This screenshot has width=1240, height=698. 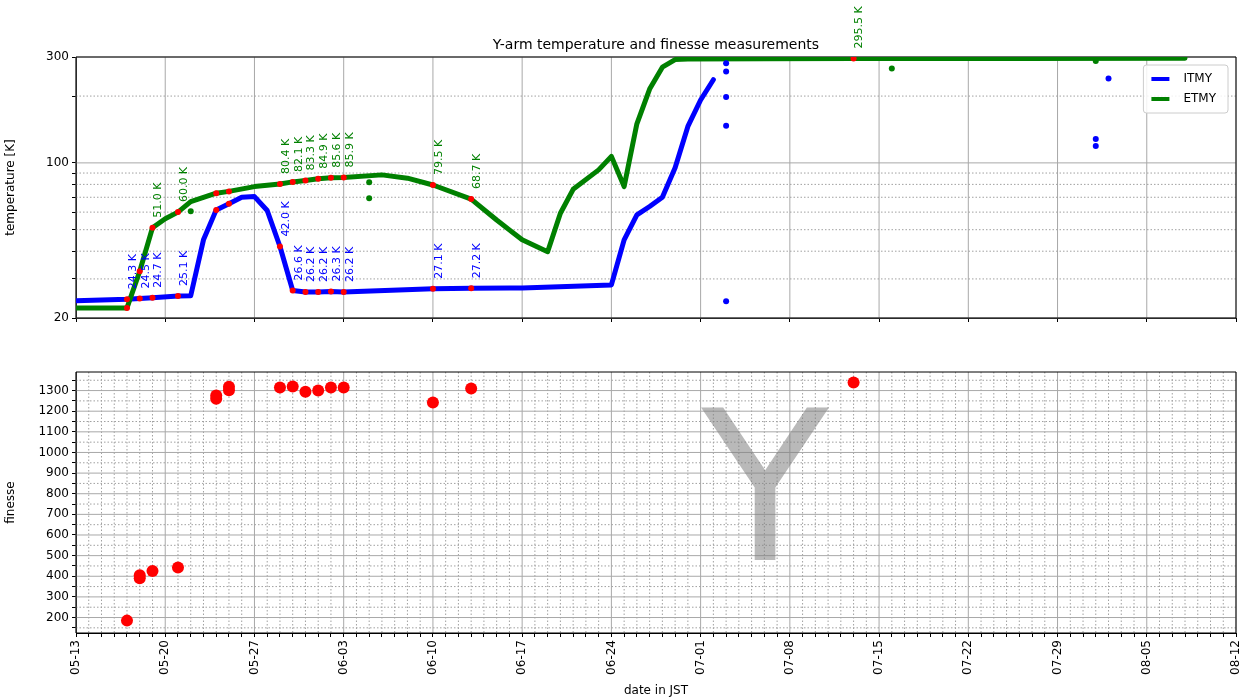 What do you see at coordinates (477, 171) in the screenshot?
I see `data-label: 68.7 K` at bounding box center [477, 171].